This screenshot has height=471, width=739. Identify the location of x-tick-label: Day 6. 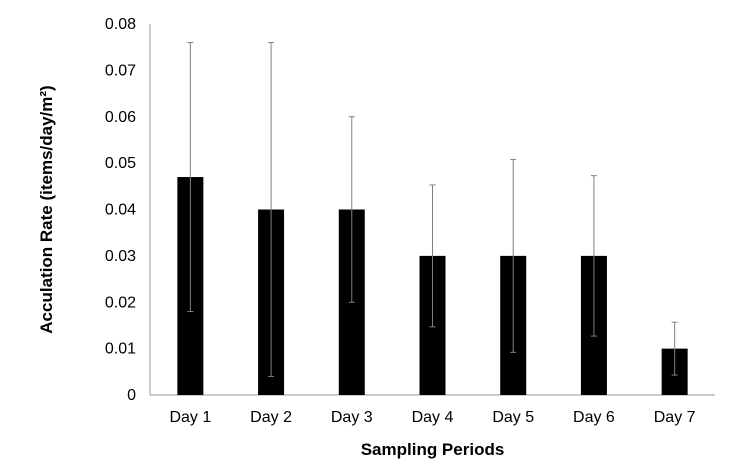
(594, 417).